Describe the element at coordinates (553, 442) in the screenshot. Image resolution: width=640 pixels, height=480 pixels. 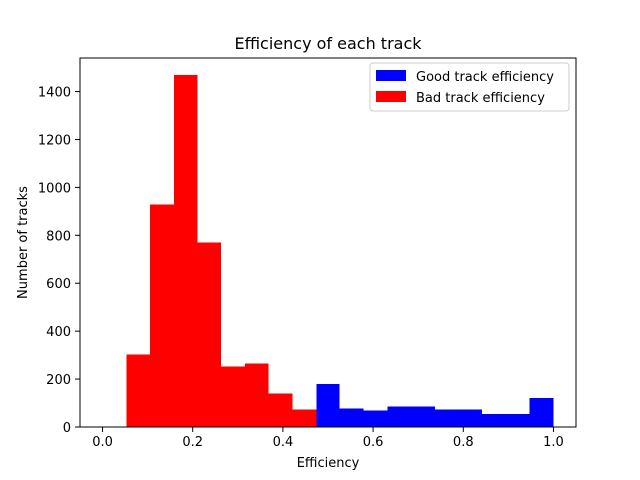
I see `x-tick-label-5: 1.0` at that location.